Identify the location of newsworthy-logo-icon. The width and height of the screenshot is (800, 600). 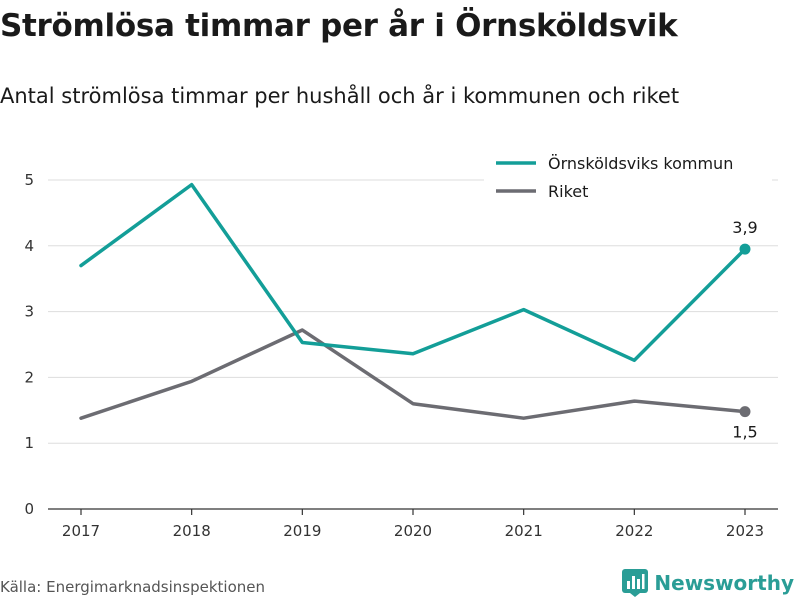
(635, 583).